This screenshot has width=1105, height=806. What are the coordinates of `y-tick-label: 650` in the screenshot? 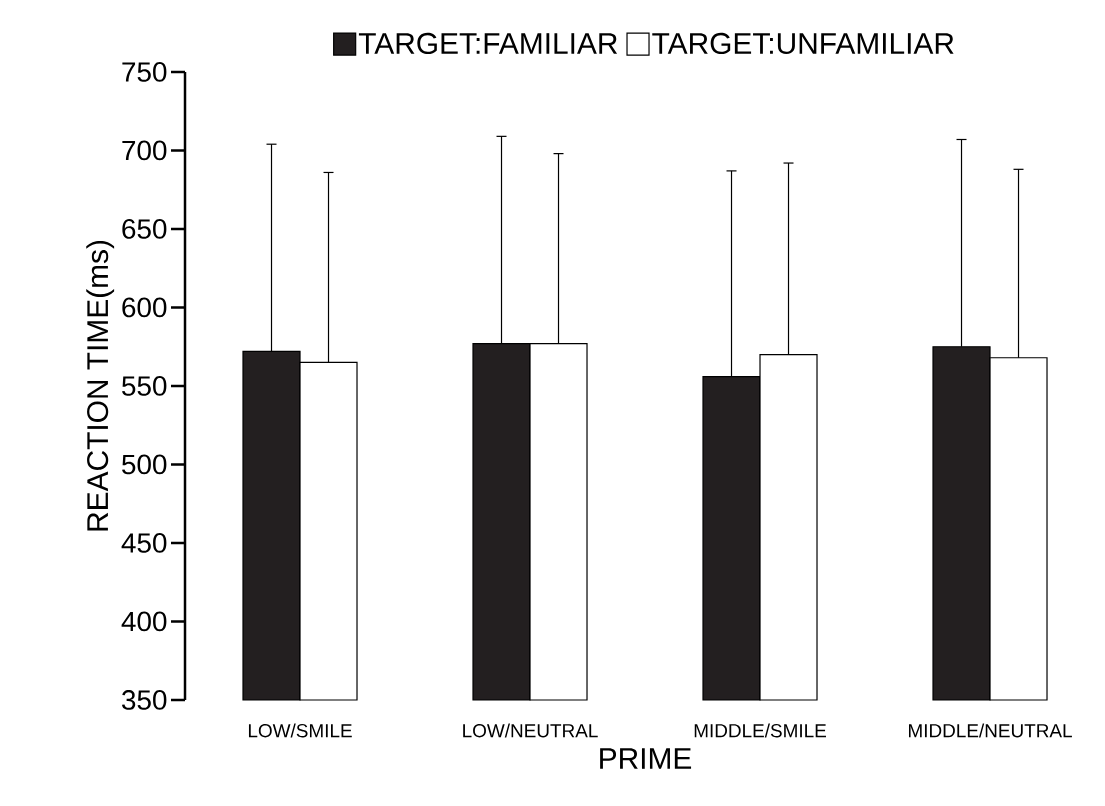 It's located at (144, 229).